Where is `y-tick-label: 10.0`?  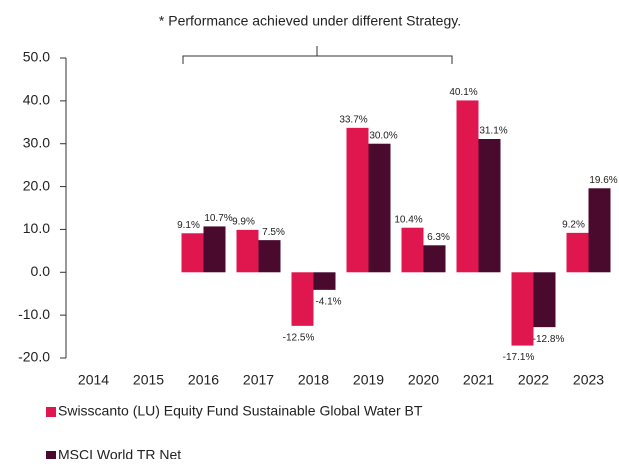
y-tick-label: 10.0 is located at coordinates (36, 228).